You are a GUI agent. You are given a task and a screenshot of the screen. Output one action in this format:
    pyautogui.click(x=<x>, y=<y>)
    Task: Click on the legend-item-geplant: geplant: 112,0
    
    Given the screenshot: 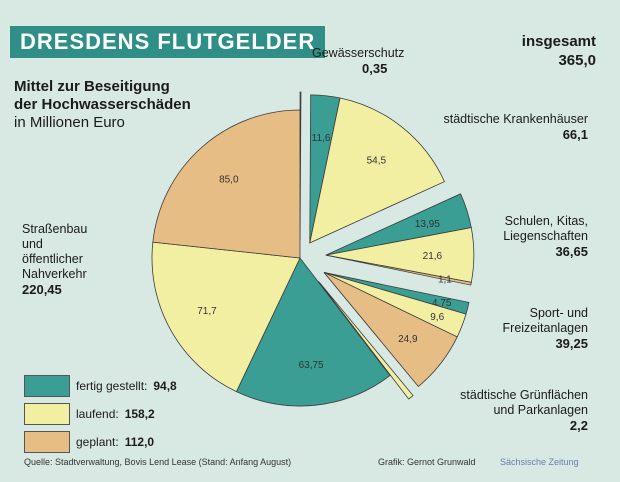 What is the action you would take?
    pyautogui.click(x=100, y=442)
    